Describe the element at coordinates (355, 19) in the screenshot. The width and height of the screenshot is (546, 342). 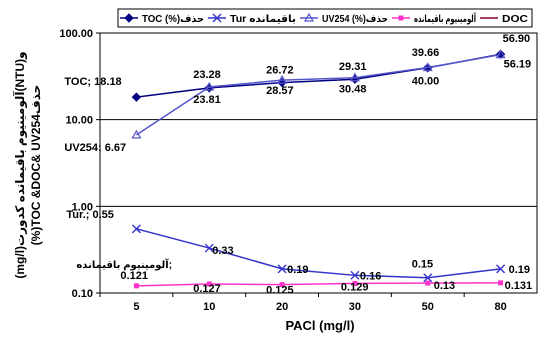
I see `legend-label-2: UV254 (%)حذف` at that location.